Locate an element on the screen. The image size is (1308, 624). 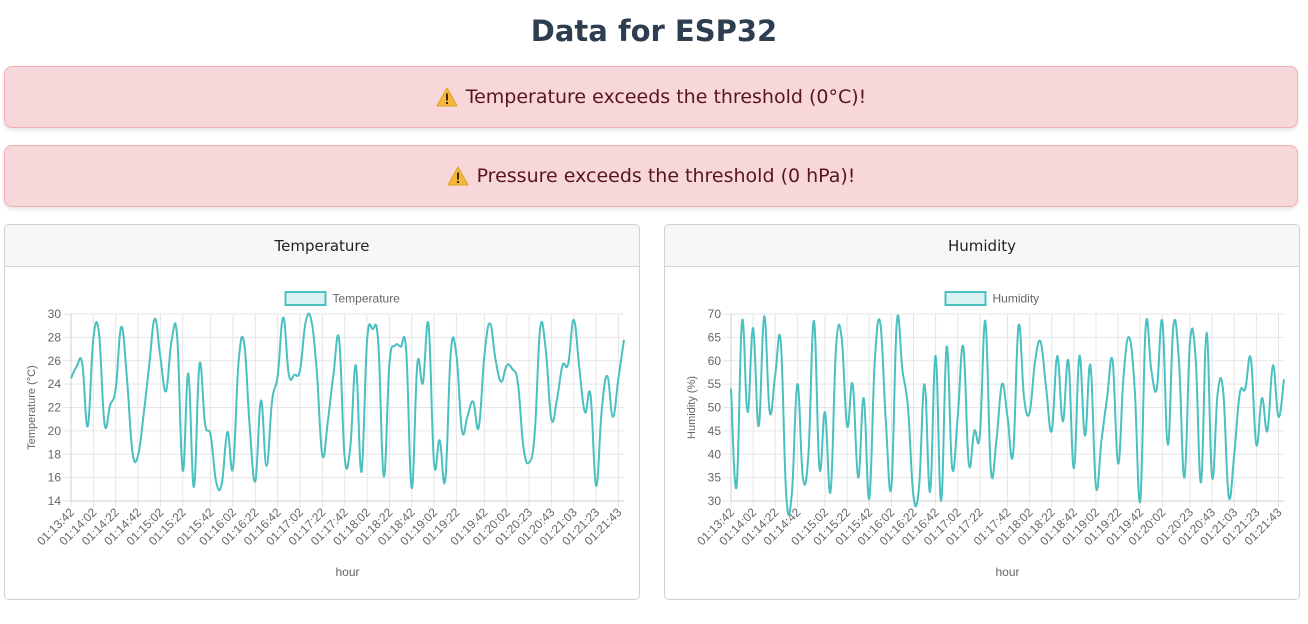
temperature-alert: Temperature exceeds the threshold (0°C)! is located at coordinates (651, 97).